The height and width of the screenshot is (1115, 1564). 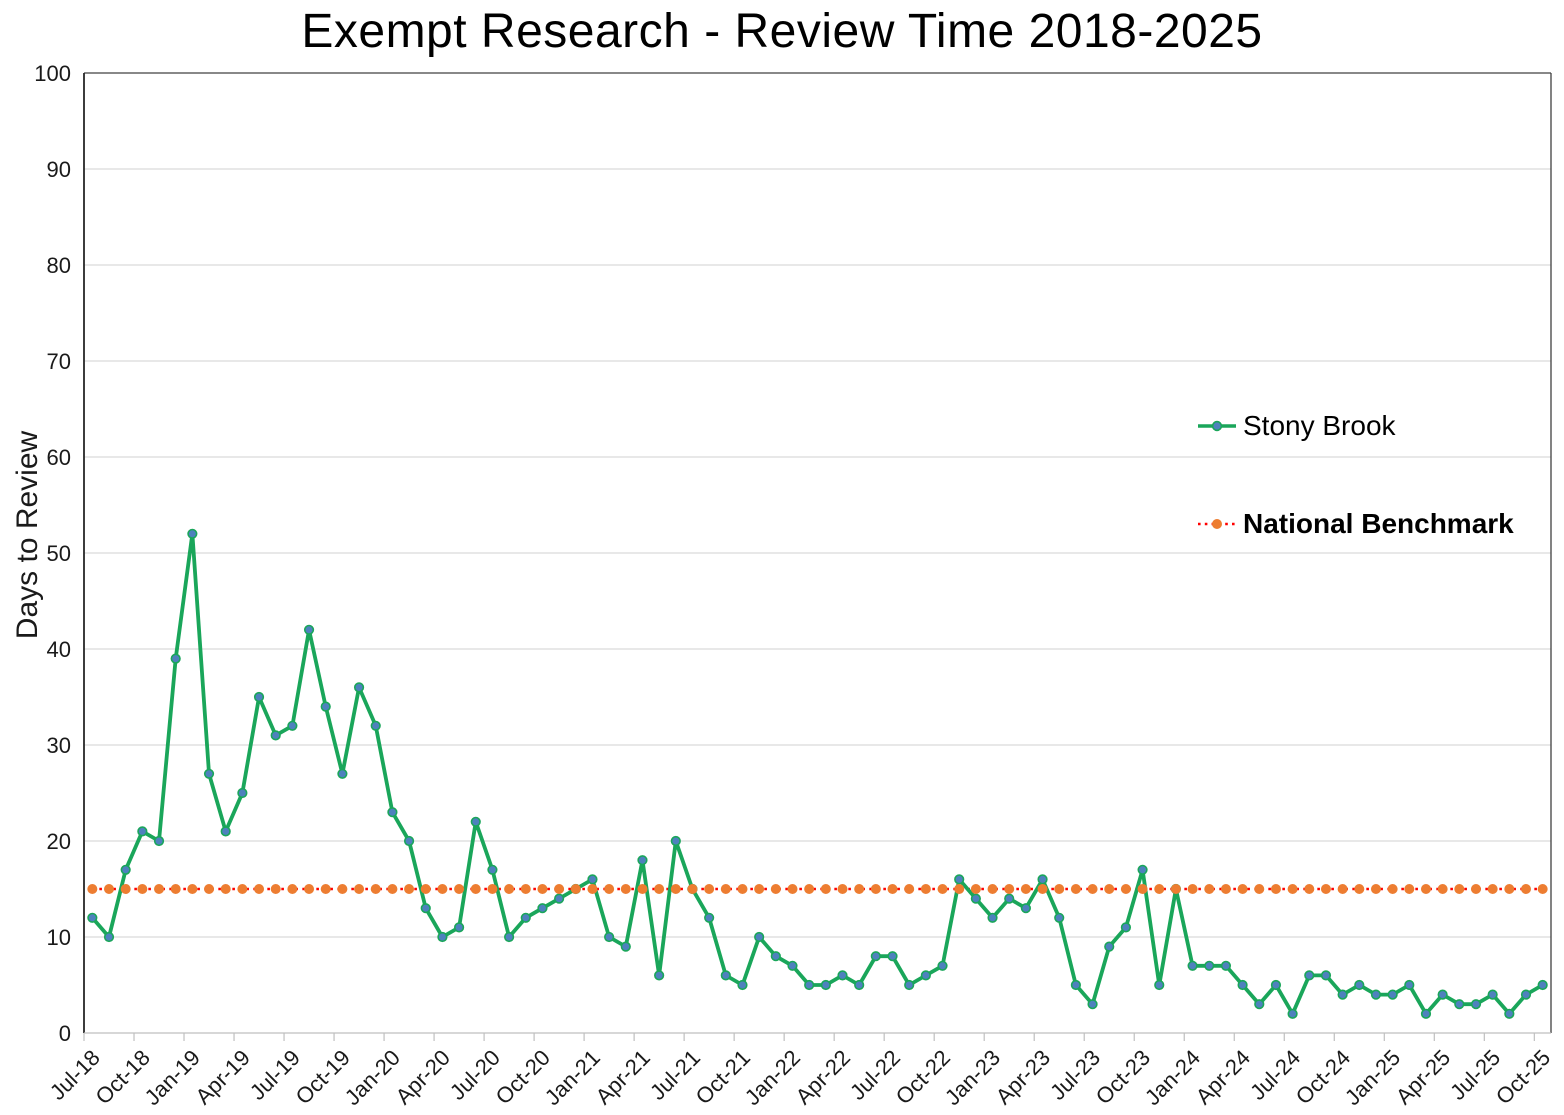 What do you see at coordinates (59, 649) in the screenshot?
I see `svg-text: 40` at bounding box center [59, 649].